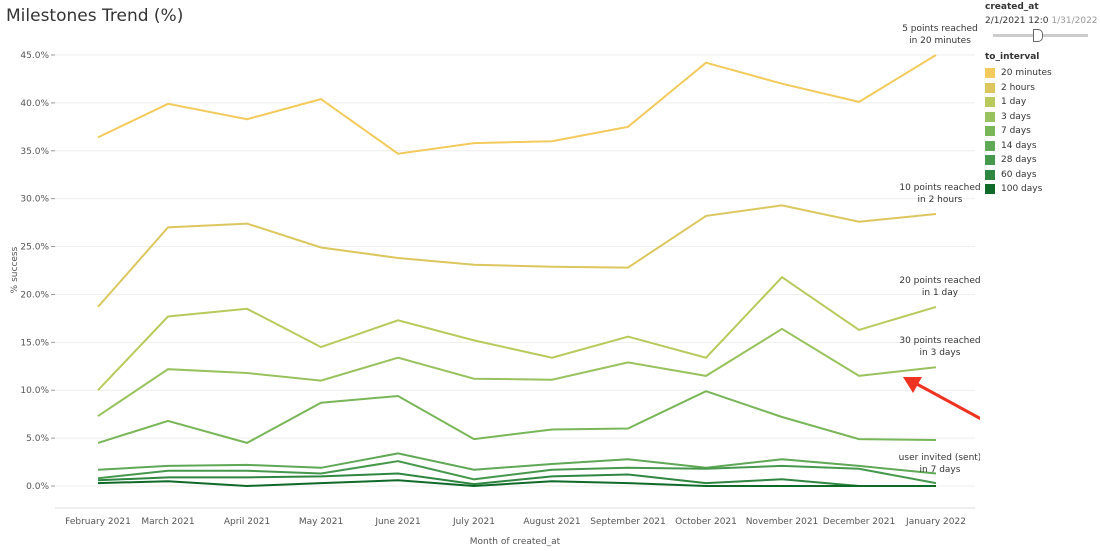  What do you see at coordinates (1012, 7) in the screenshot?
I see `filter-label: created_at` at bounding box center [1012, 7].